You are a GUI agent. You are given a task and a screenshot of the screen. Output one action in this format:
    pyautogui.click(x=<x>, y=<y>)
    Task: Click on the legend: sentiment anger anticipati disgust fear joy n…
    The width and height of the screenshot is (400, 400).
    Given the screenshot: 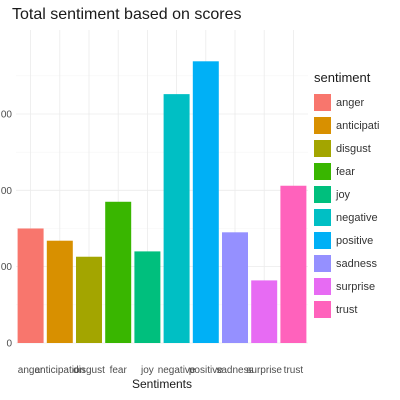 What is the action you would take?
    pyautogui.click(x=357, y=195)
    